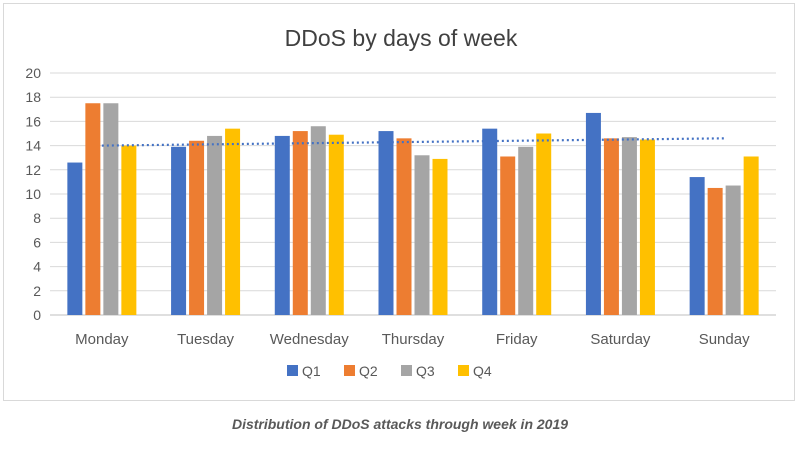 Image resolution: width=800 pixels, height=461 pixels. I want to click on x-tick-label: Saturday, so click(620, 339).